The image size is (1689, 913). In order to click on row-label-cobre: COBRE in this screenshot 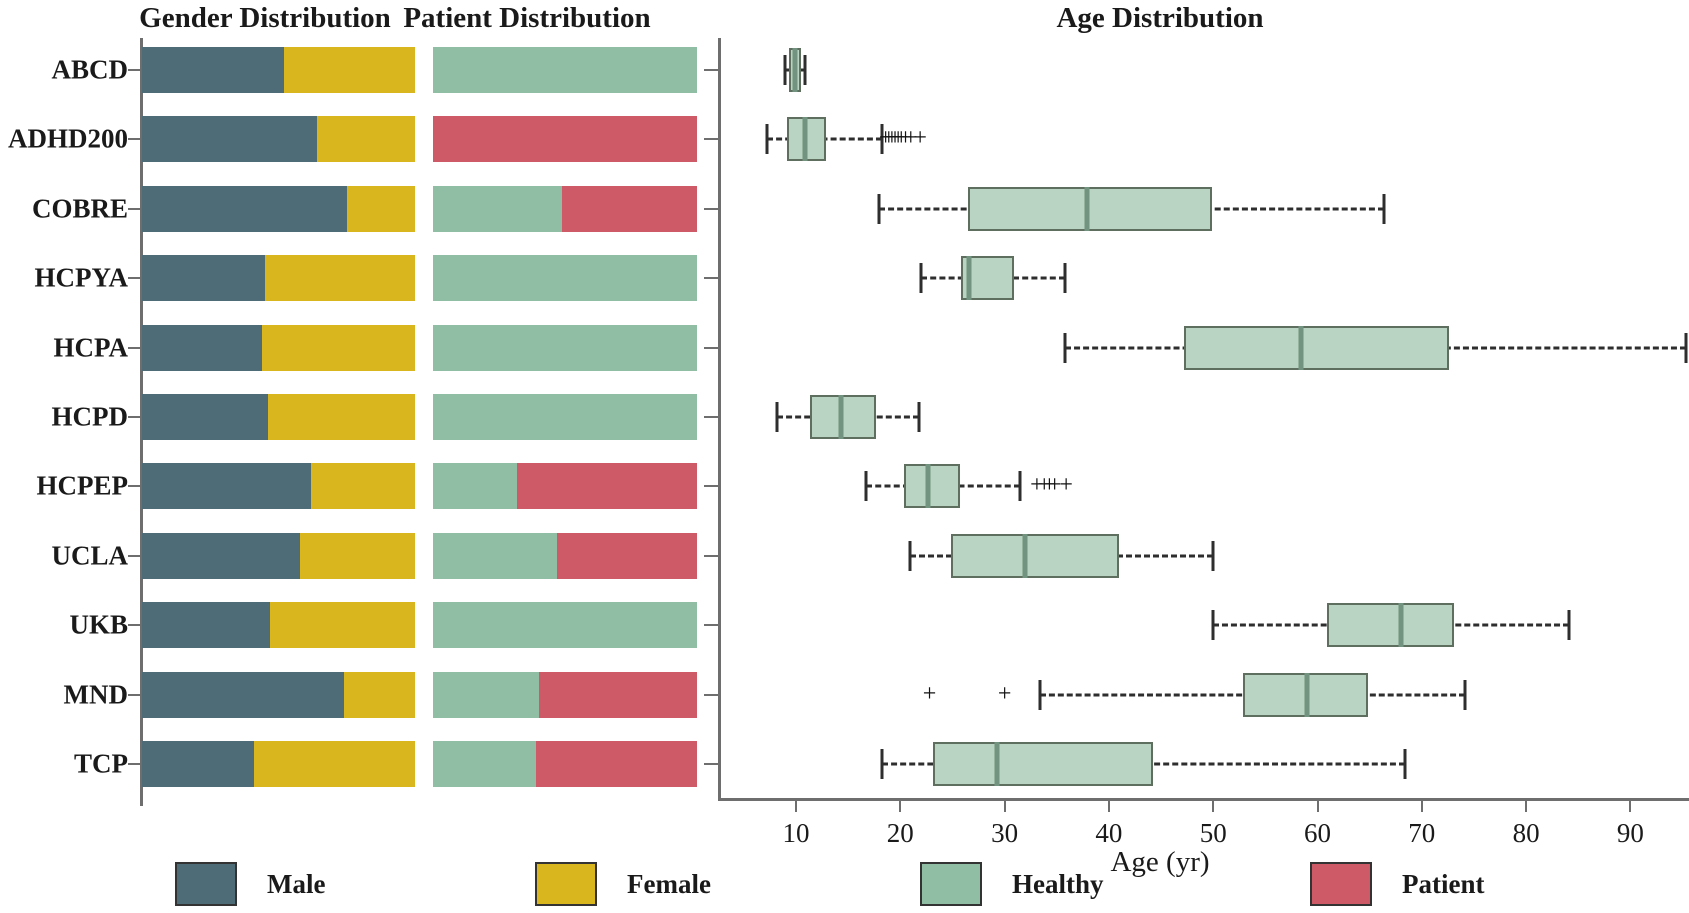, I will do `click(79, 208)`.